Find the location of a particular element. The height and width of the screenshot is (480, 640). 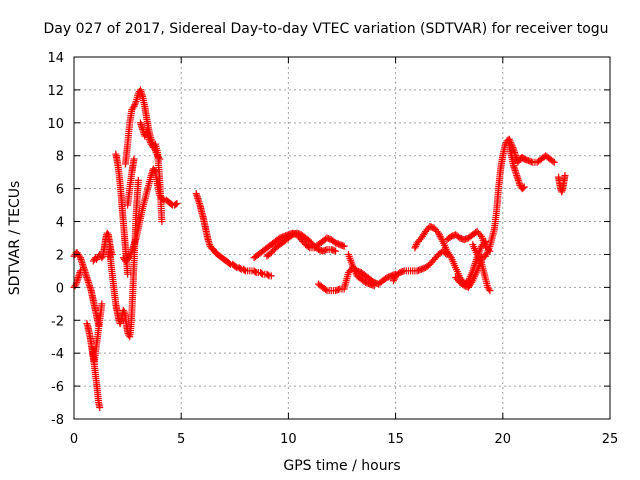

y-tick-label: -4 is located at coordinates (57, 354).